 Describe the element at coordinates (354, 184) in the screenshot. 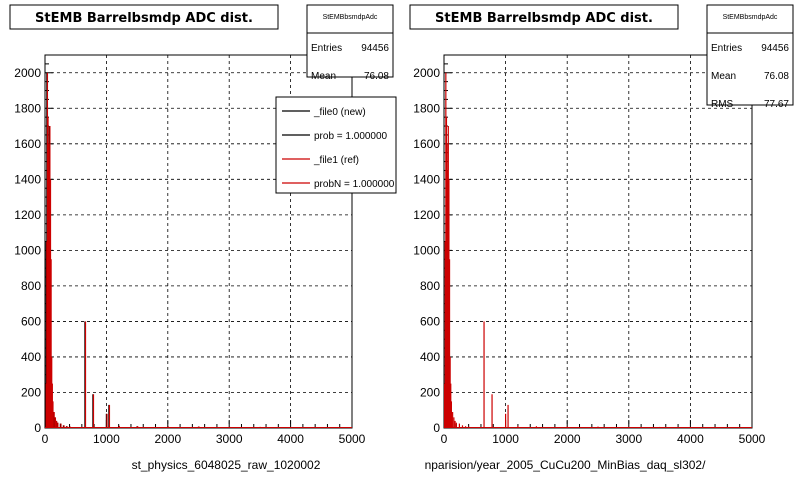

I see `legend-label: probN = 1.000000` at that location.